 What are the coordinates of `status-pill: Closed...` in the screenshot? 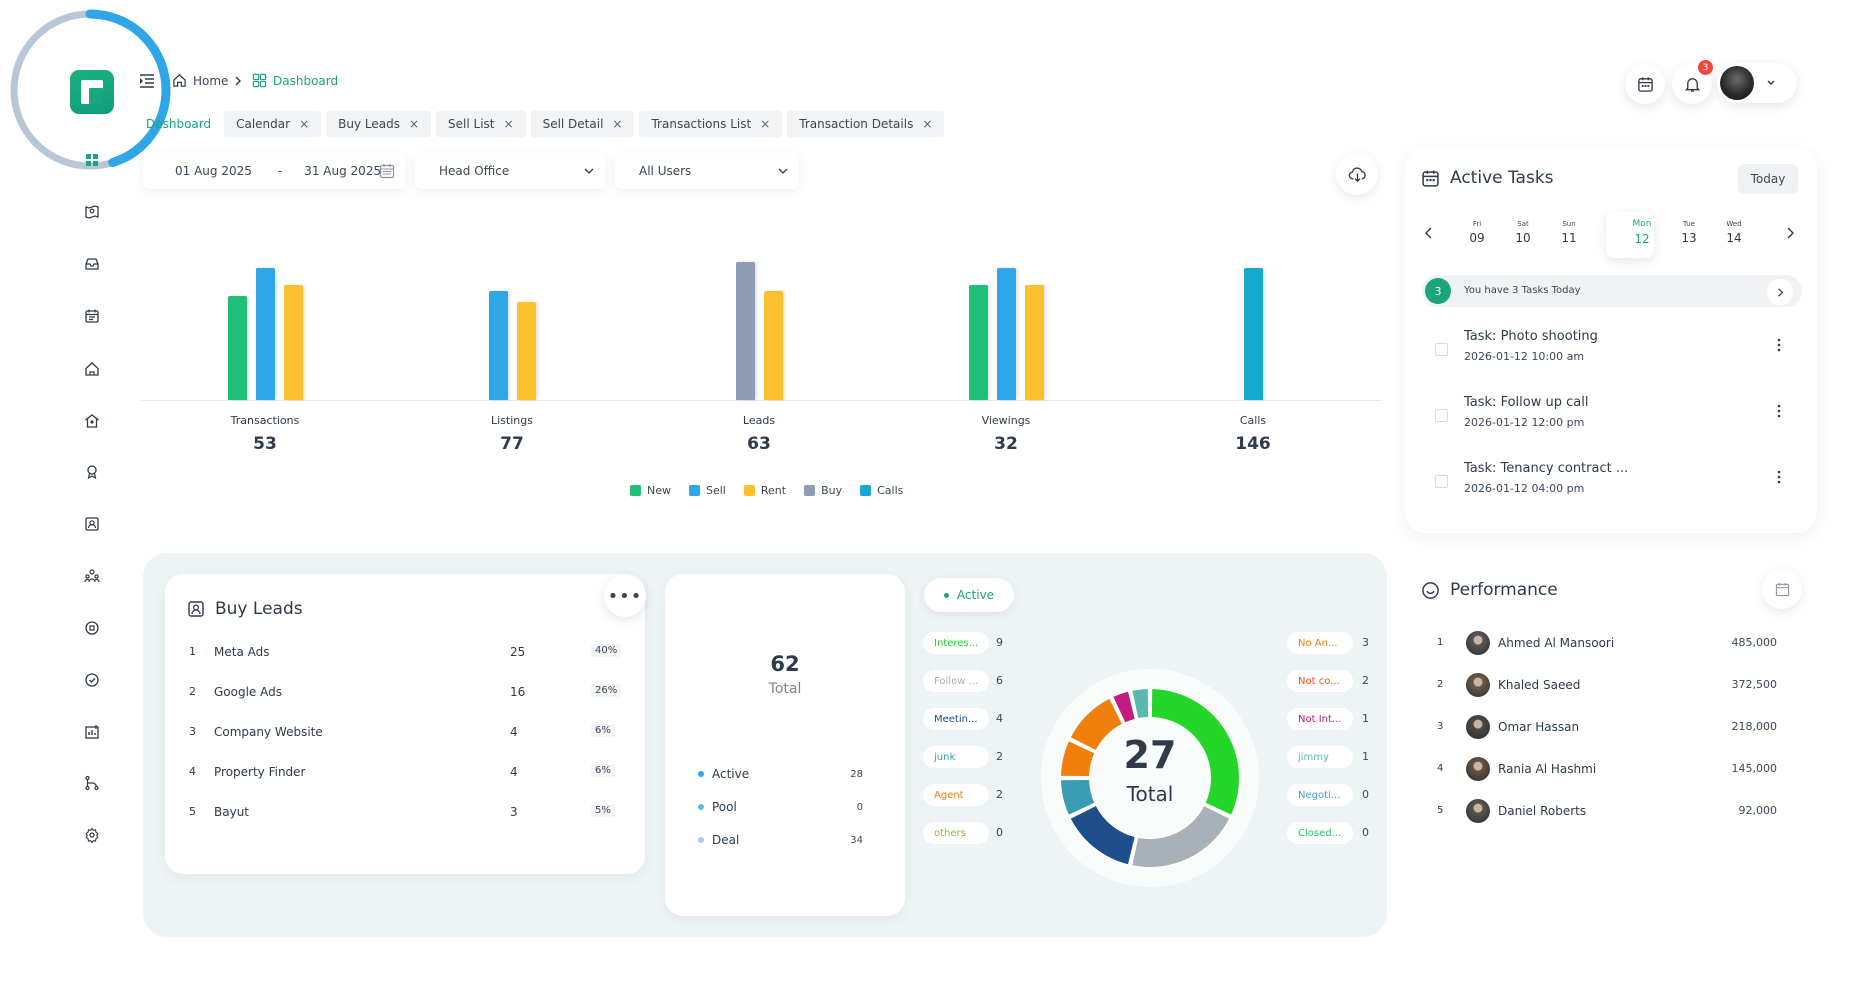 It's located at (1320, 833).